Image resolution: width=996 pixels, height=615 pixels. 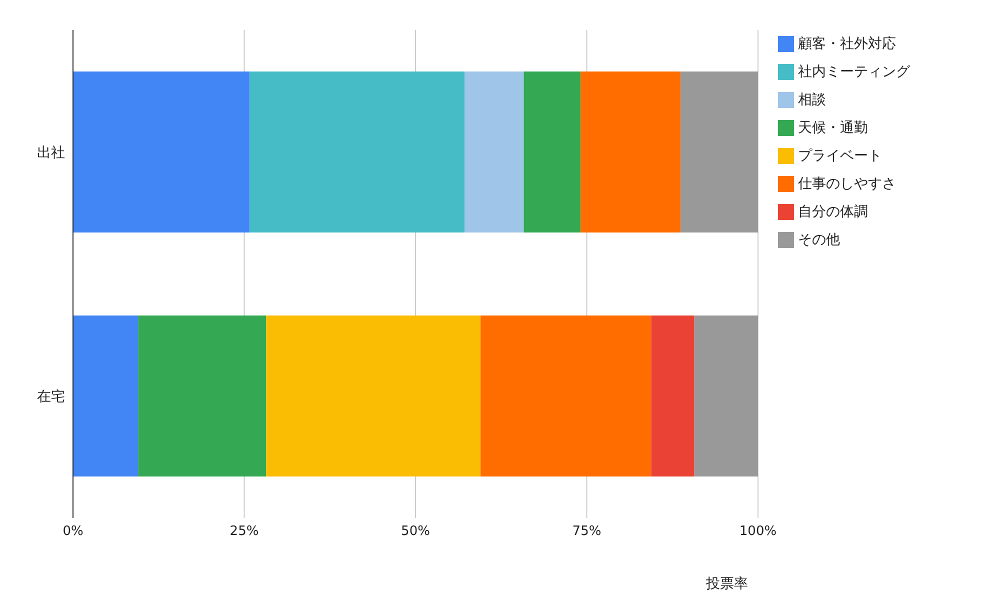 What do you see at coordinates (847, 184) in the screenshot?
I see `legend-label: 仕事のしやすさ` at bounding box center [847, 184].